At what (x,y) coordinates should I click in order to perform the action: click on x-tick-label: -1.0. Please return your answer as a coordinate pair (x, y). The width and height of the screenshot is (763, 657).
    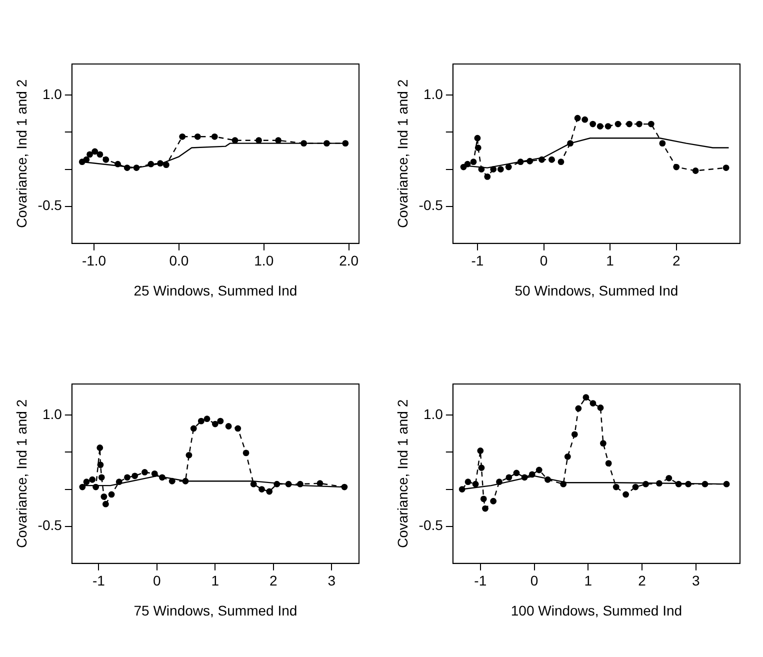
    Looking at the image, I should click on (94, 260).